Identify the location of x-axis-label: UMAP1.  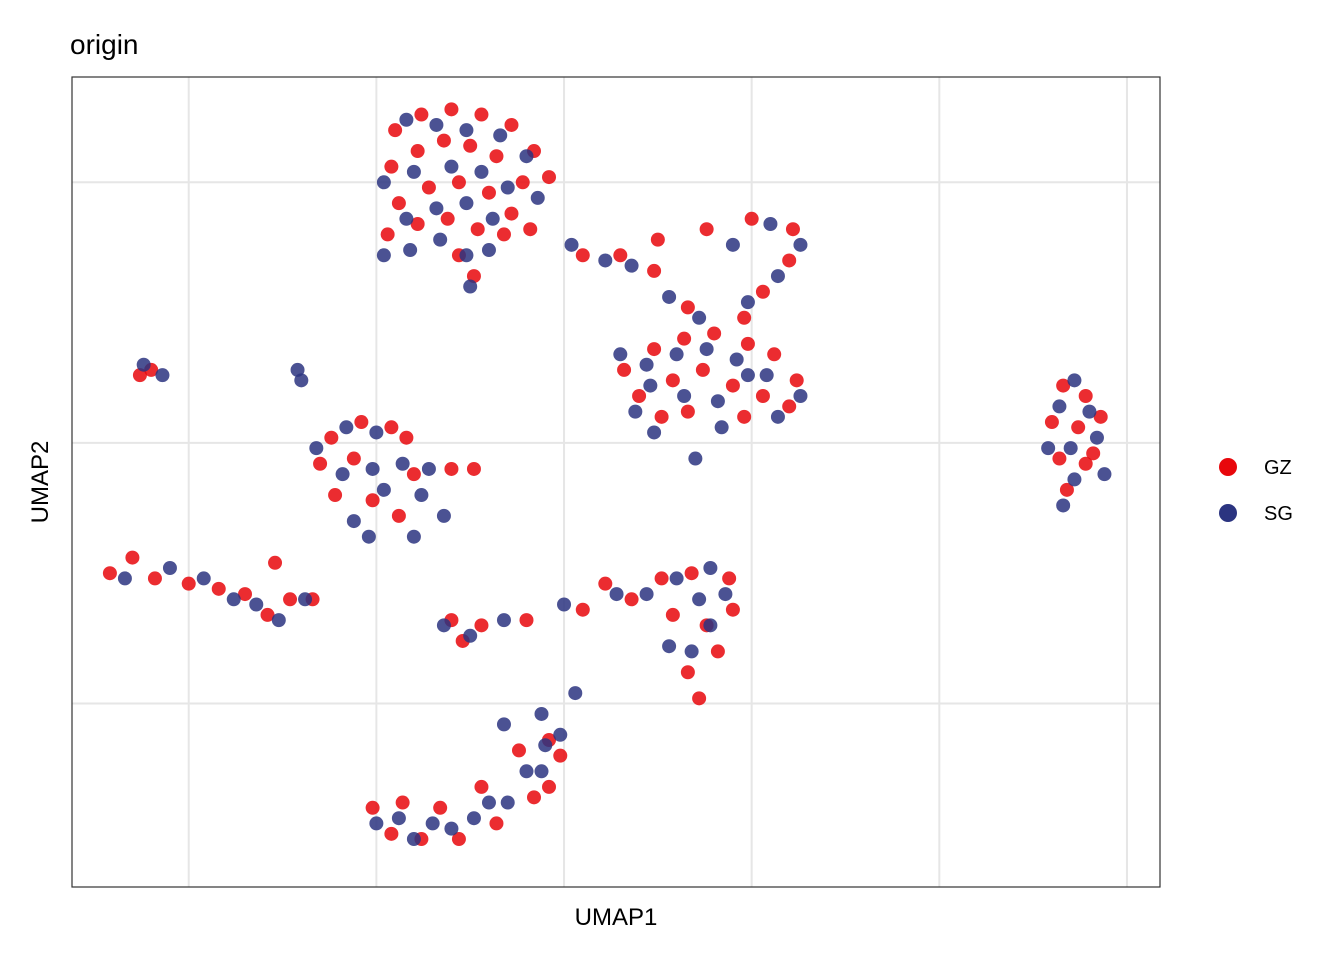
(616, 917).